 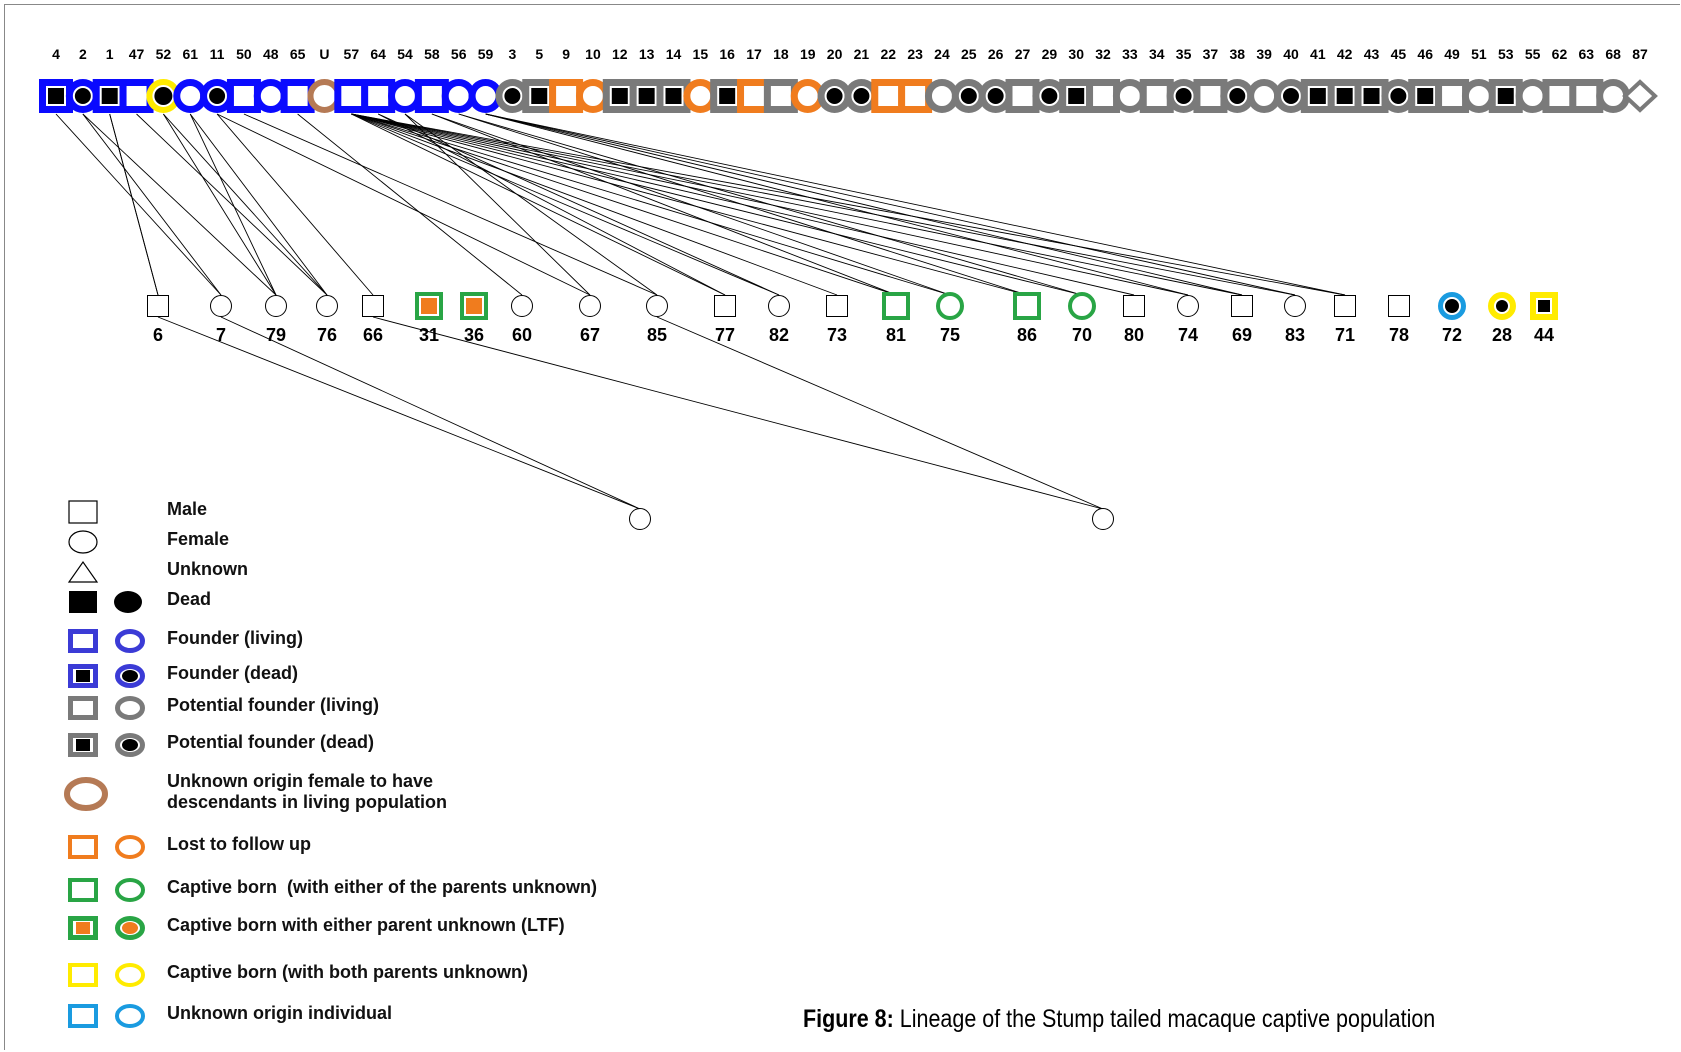 I want to click on legend-label-lost-follow-up: Lost to follow up, so click(x=239, y=844).